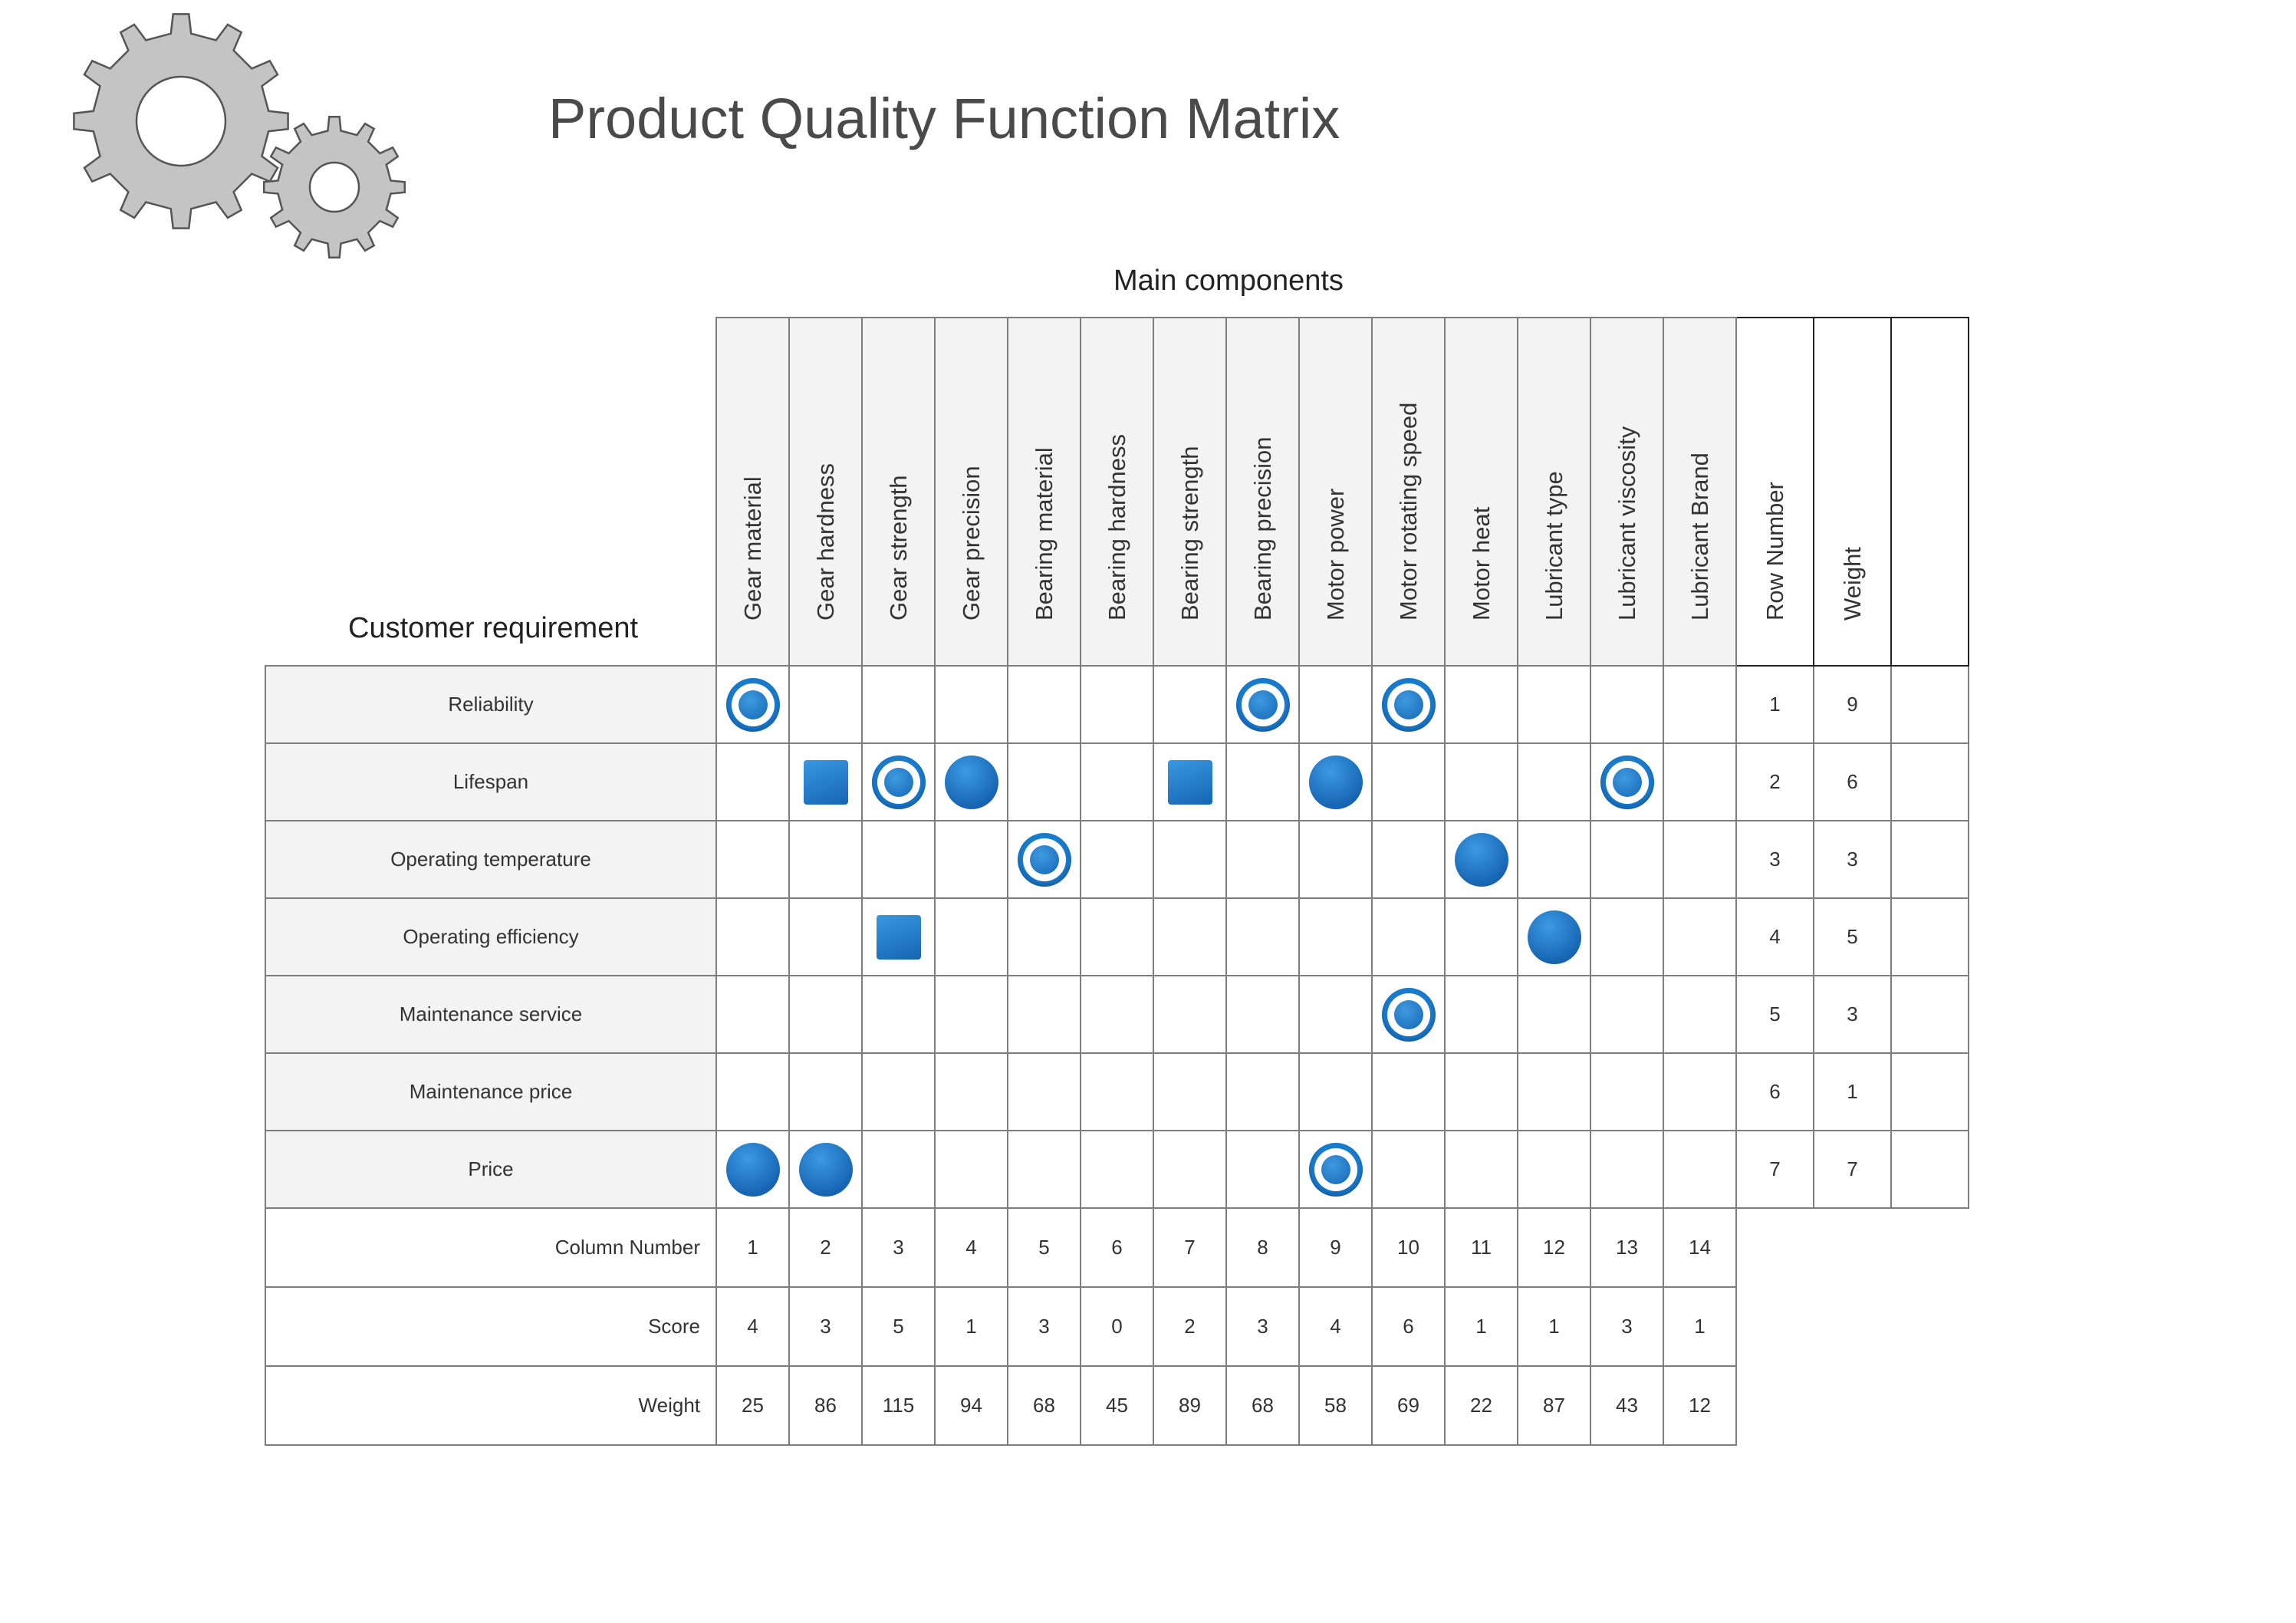  Describe the element at coordinates (1774, 859) in the screenshot. I see `row-number-cell: 3` at that location.